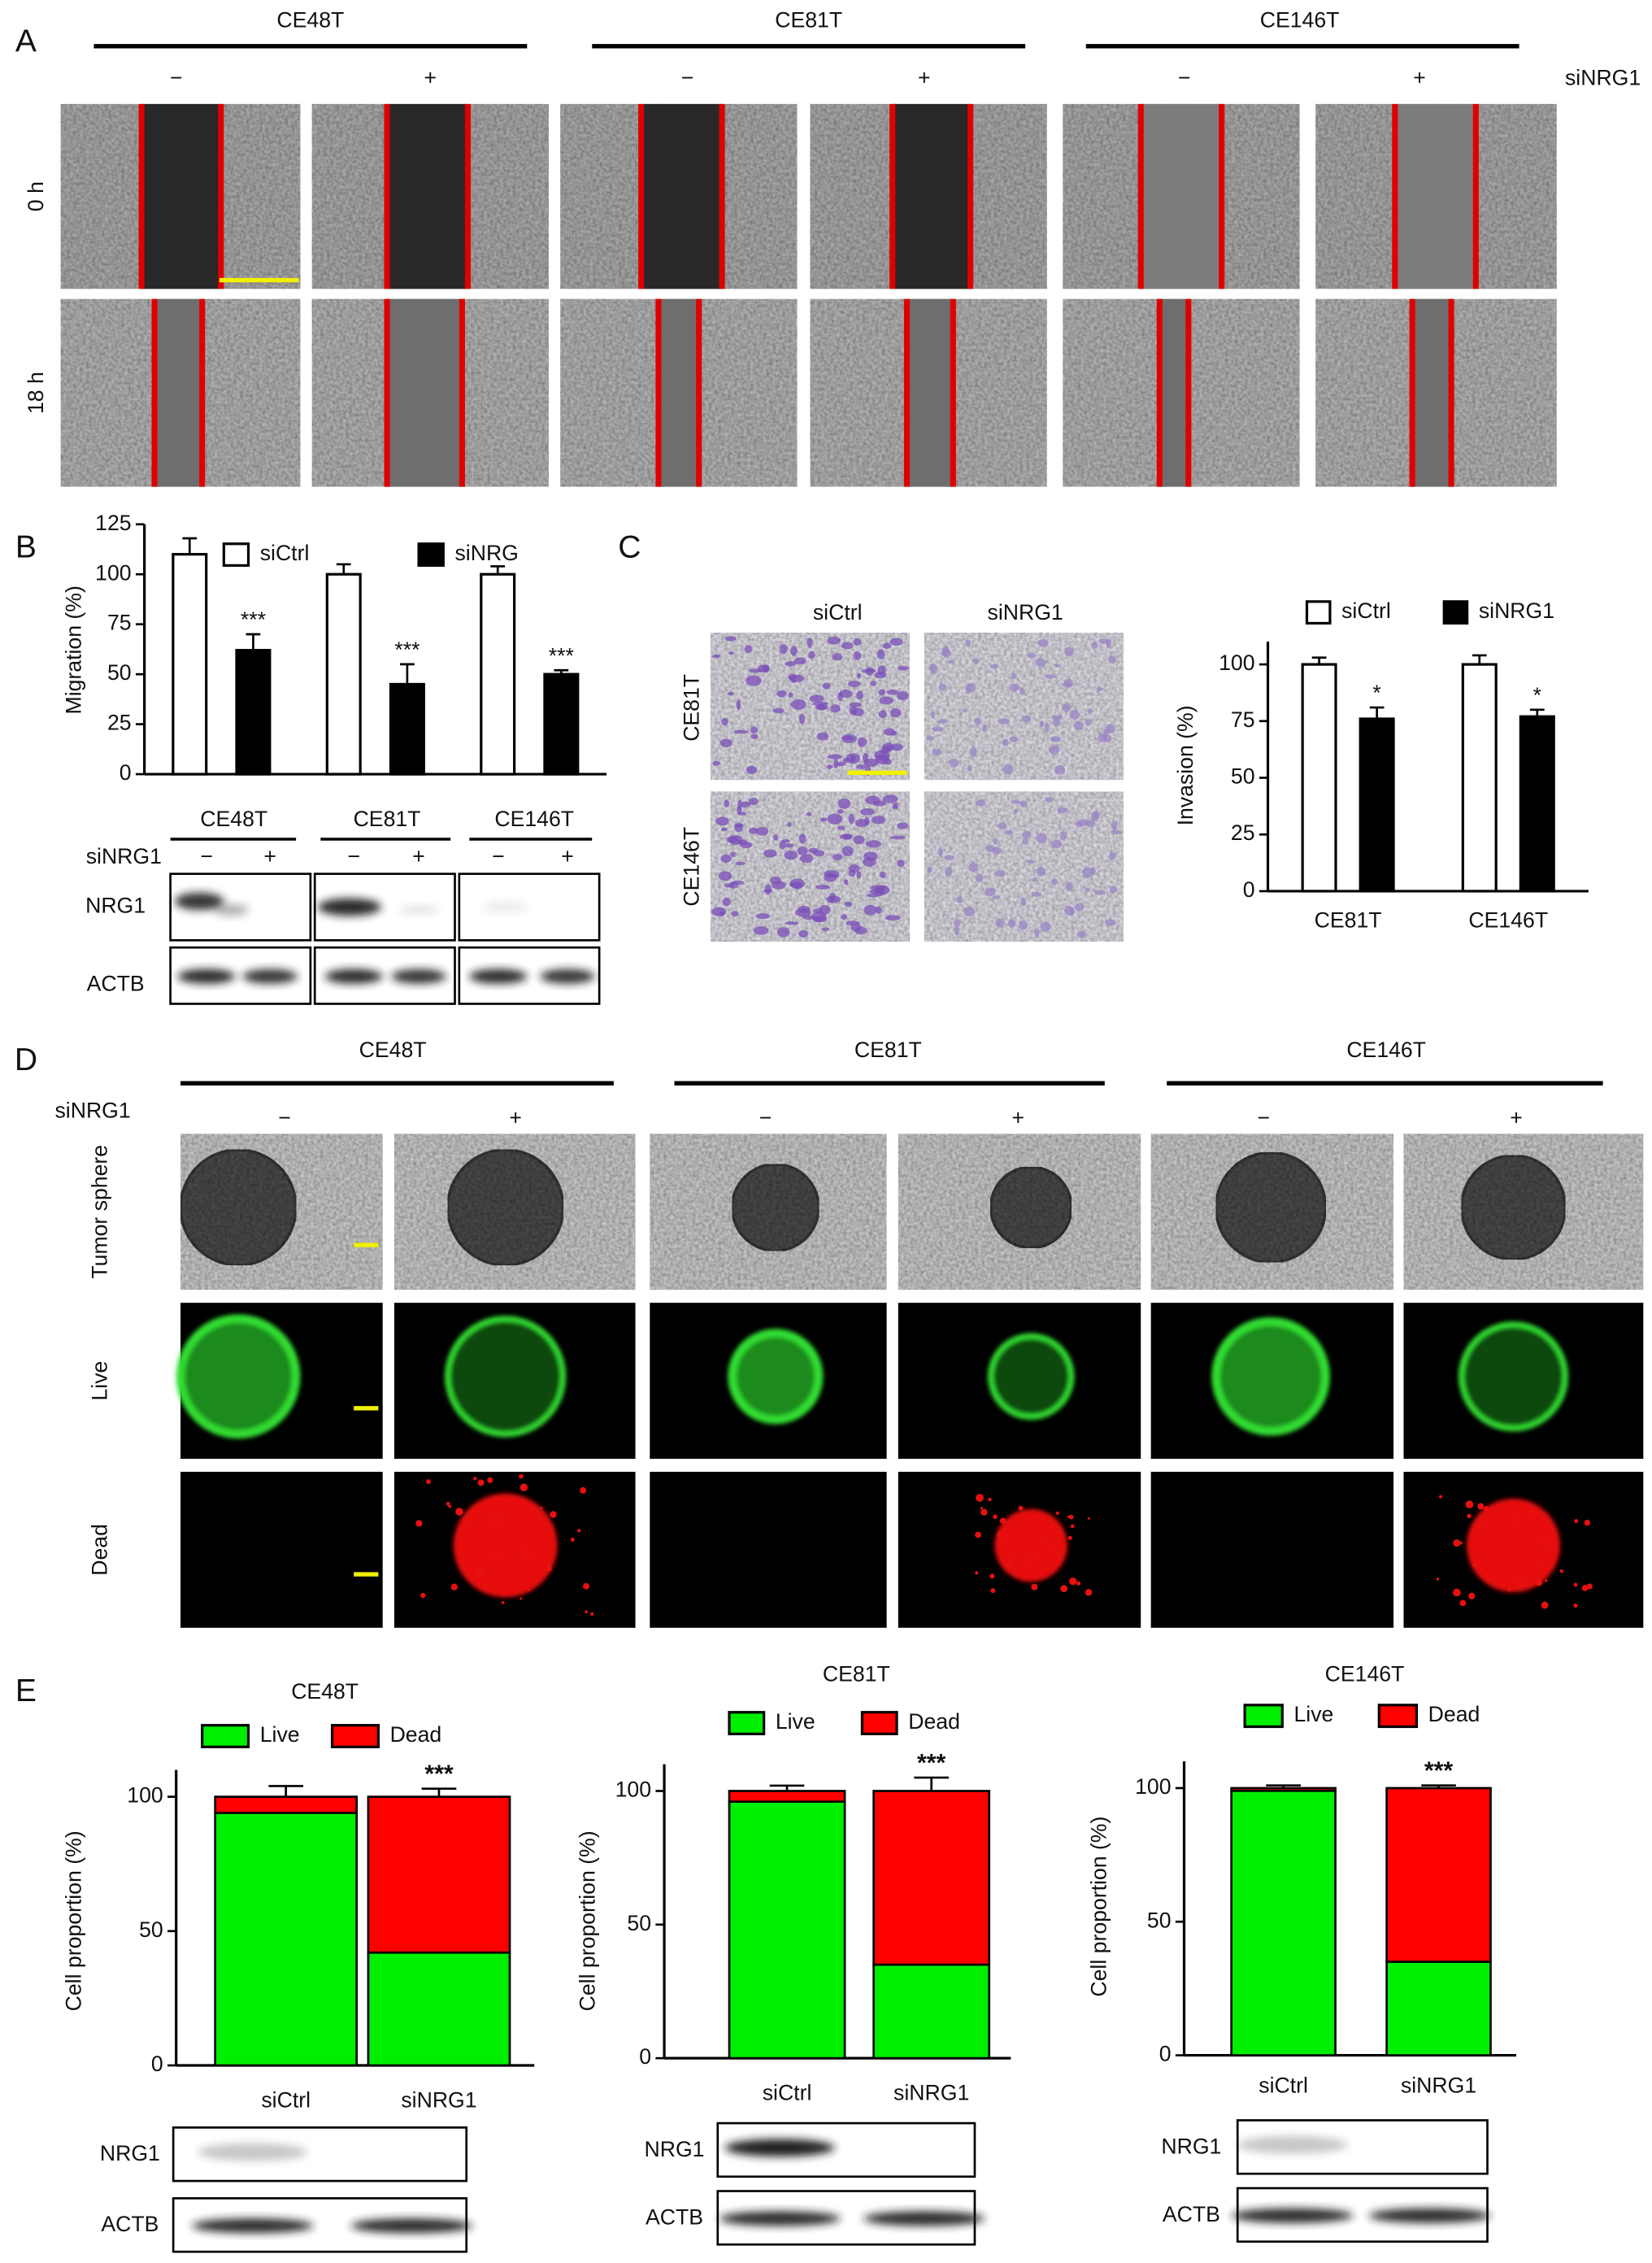  I want to click on chart-title: CE81T, so click(856, 1673).